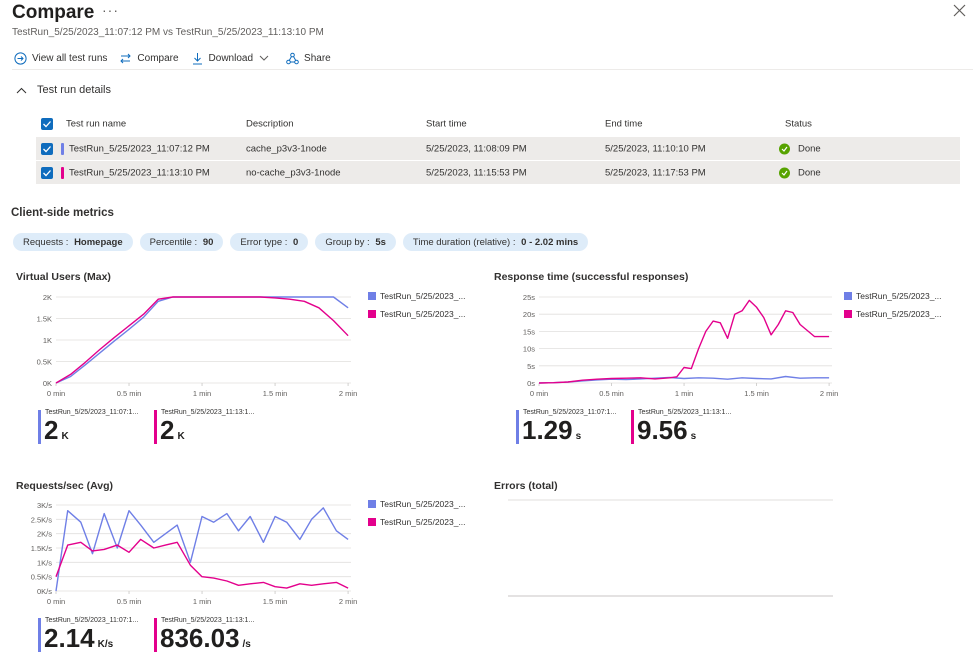 The height and width of the screenshot is (669, 977). Describe the element at coordinates (446, 124) in the screenshot. I see `col-header-start: Start time` at that location.